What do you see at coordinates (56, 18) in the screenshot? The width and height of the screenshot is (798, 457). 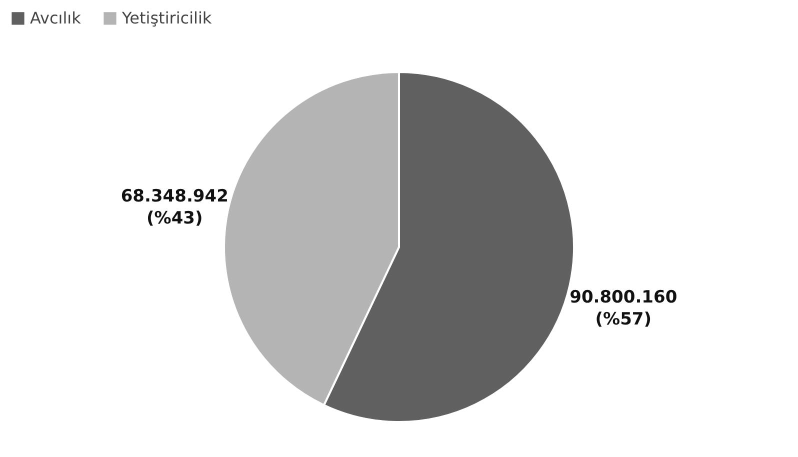 I see `legend-label: Avcılık` at bounding box center [56, 18].